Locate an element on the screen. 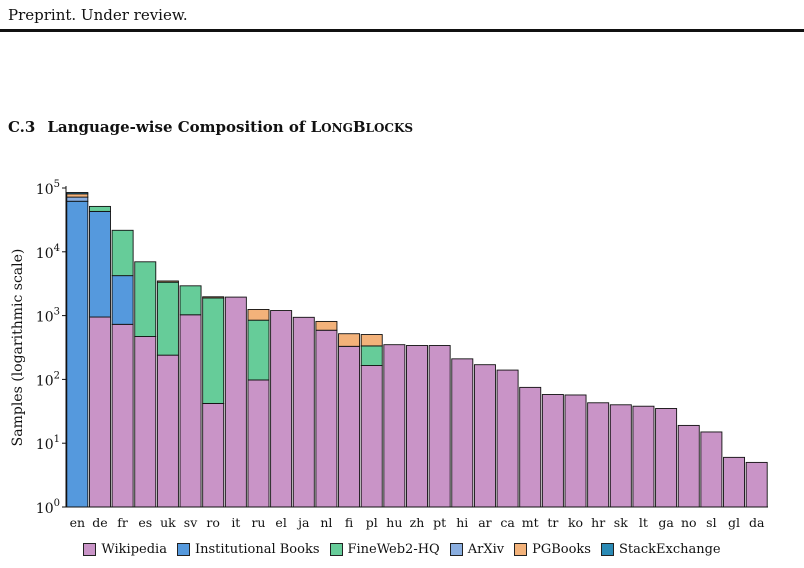  legend-swatch-wikipedia is located at coordinates (90, 549).